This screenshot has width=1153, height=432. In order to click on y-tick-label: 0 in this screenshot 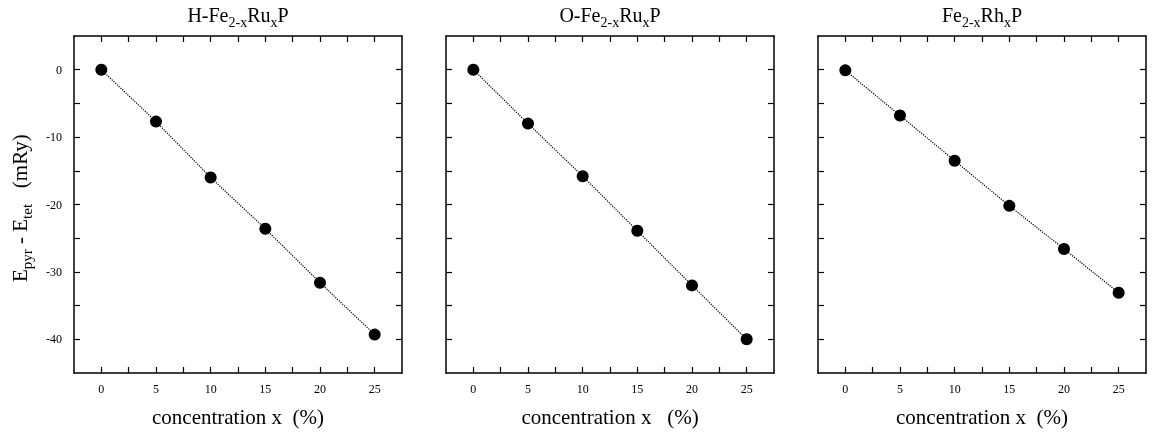, I will do `click(59, 69)`.